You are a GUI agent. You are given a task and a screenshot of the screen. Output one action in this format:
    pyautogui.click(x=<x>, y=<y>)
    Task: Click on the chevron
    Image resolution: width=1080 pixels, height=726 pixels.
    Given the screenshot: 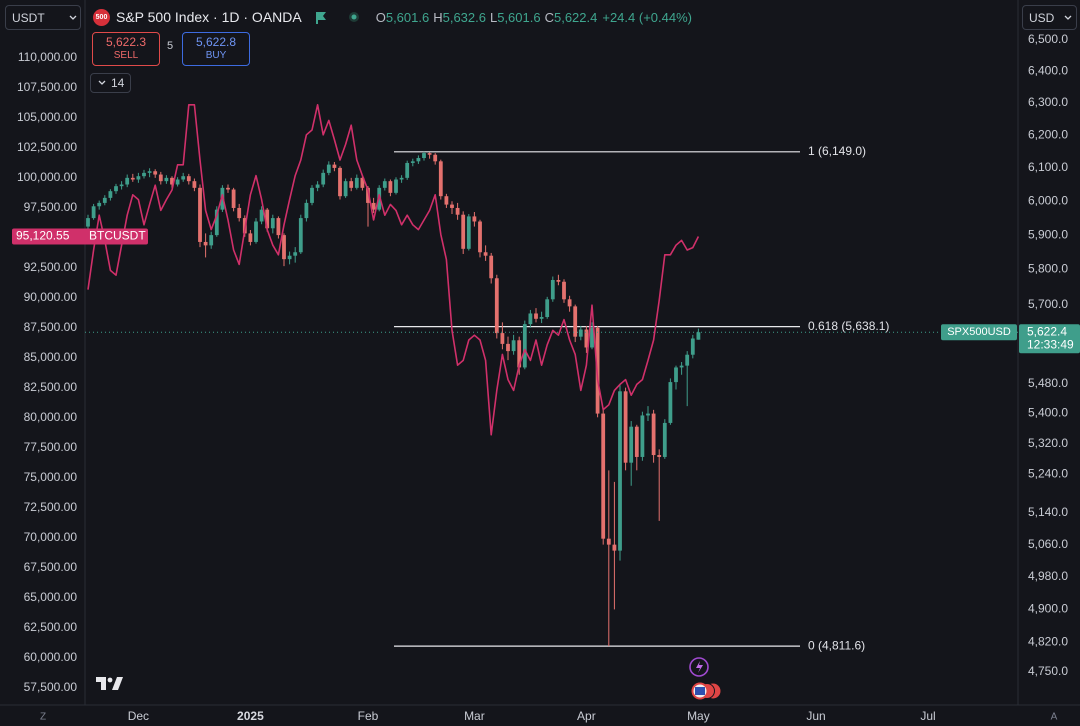 What is the action you would take?
    pyautogui.click(x=102, y=82)
    